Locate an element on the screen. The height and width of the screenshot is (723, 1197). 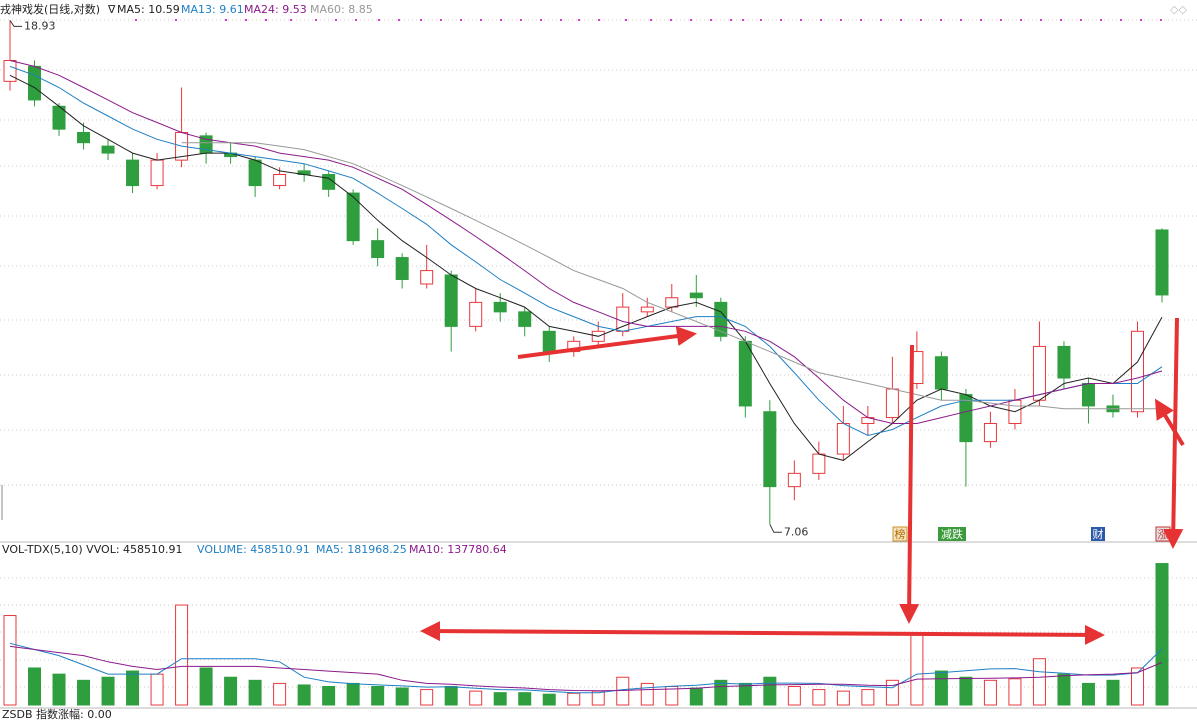
annotation: 7.06 is located at coordinates (796, 531).